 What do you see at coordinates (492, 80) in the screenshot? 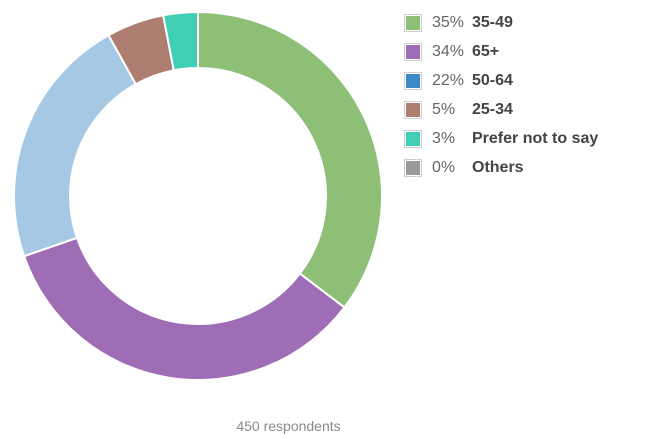
I see `legend-label: 50-64` at bounding box center [492, 80].